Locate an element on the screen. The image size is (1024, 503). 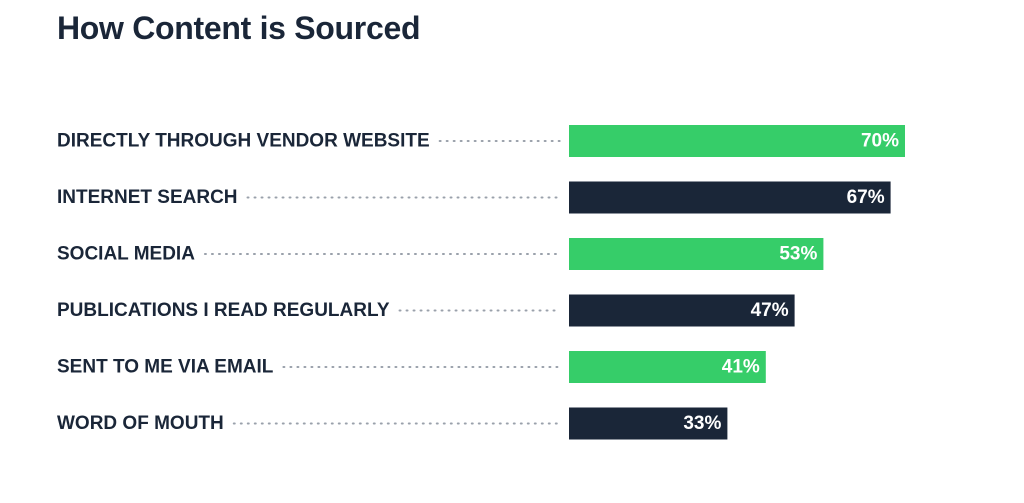
category-label-sent-to-me-via-email: SENT TO ME VIA EMAIL is located at coordinates (165, 367).